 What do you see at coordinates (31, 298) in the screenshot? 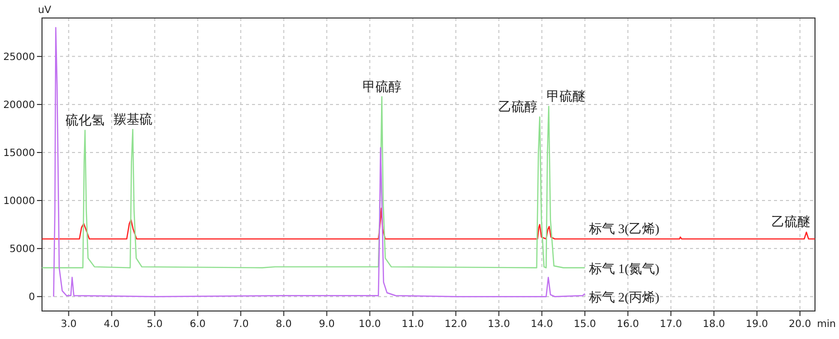
I see `y-tick-label: 0` at bounding box center [31, 298].